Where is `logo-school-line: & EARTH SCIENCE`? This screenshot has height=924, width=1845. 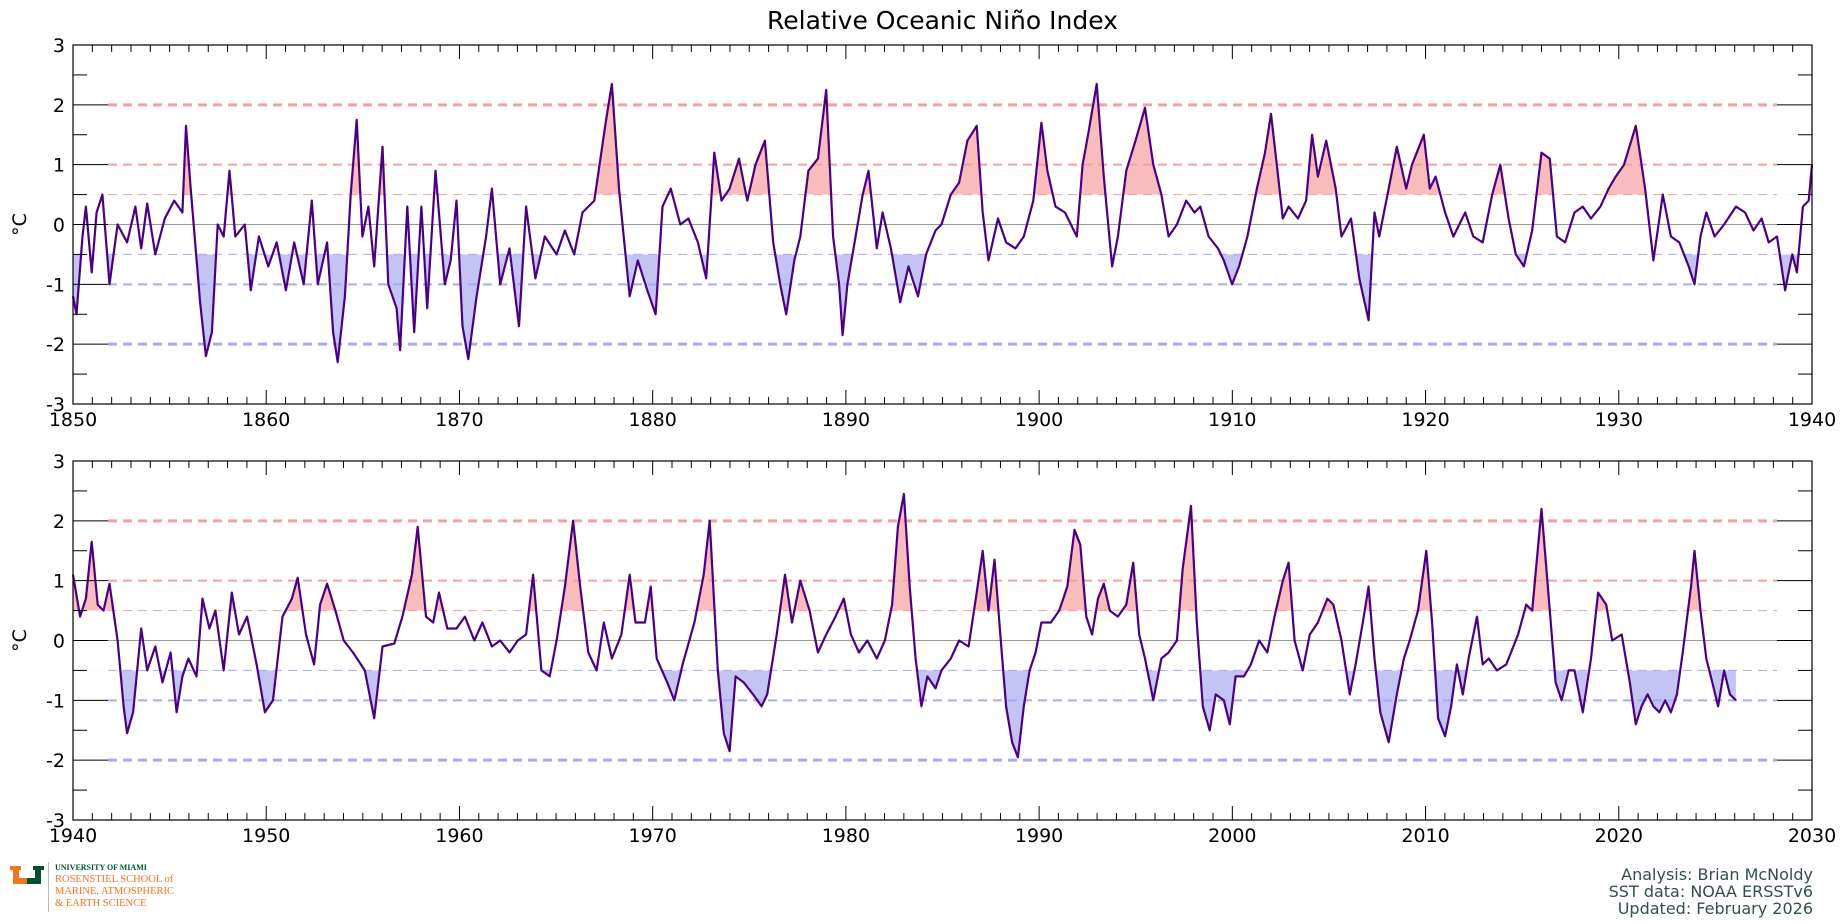
logo-school-line: & EARTH SCIENCE is located at coordinates (101, 903).